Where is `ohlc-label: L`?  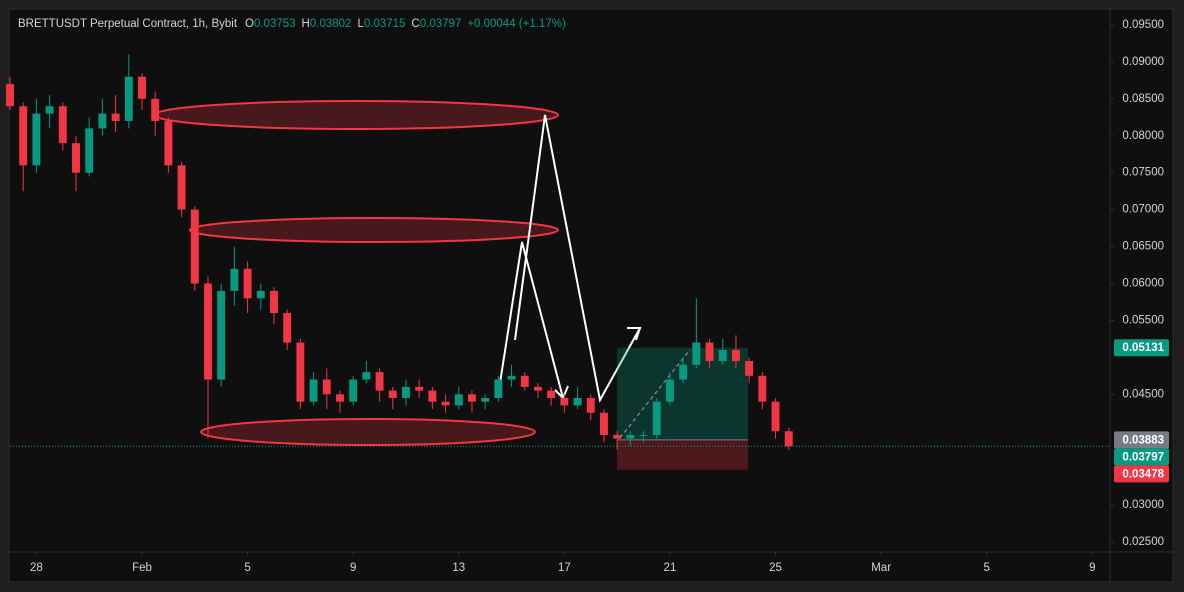 ohlc-label: L is located at coordinates (360, 24).